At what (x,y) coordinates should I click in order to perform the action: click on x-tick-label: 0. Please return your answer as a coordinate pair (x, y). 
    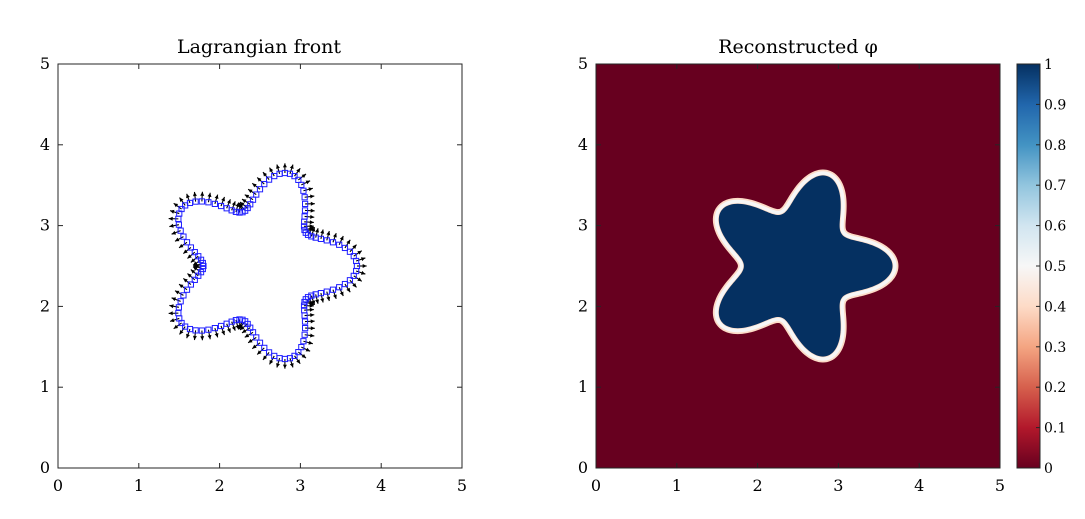
    Looking at the image, I should click on (596, 485).